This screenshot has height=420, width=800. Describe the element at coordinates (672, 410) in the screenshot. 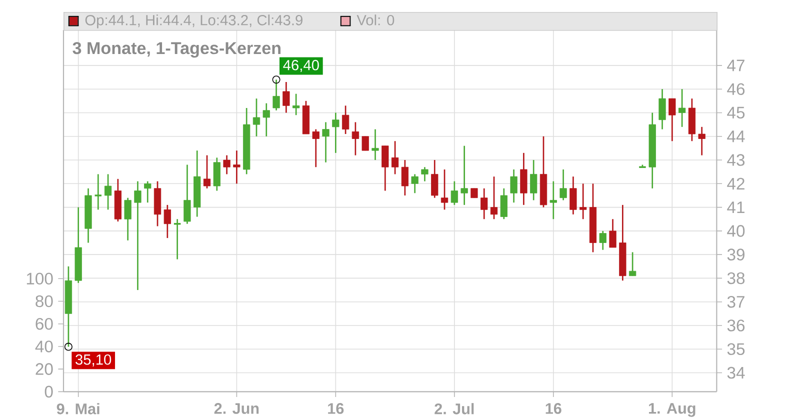

I see `x-tick-label: 1. Aug` at that location.